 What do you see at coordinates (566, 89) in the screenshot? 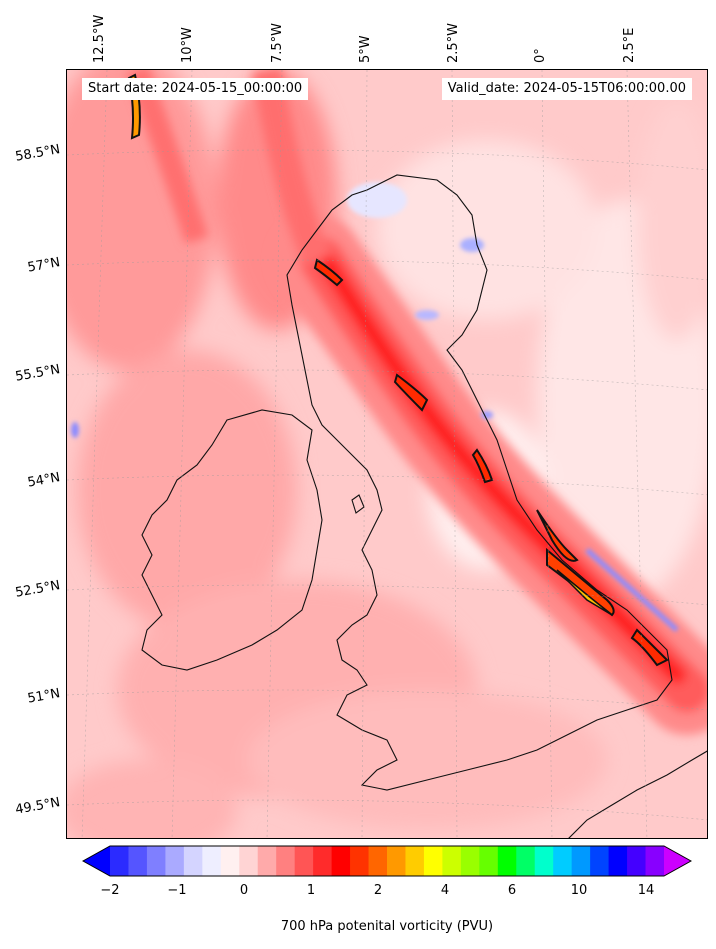
I see `valid-date-label: Valid_date: 2024-05-15T06:00:00.00` at bounding box center [566, 89].